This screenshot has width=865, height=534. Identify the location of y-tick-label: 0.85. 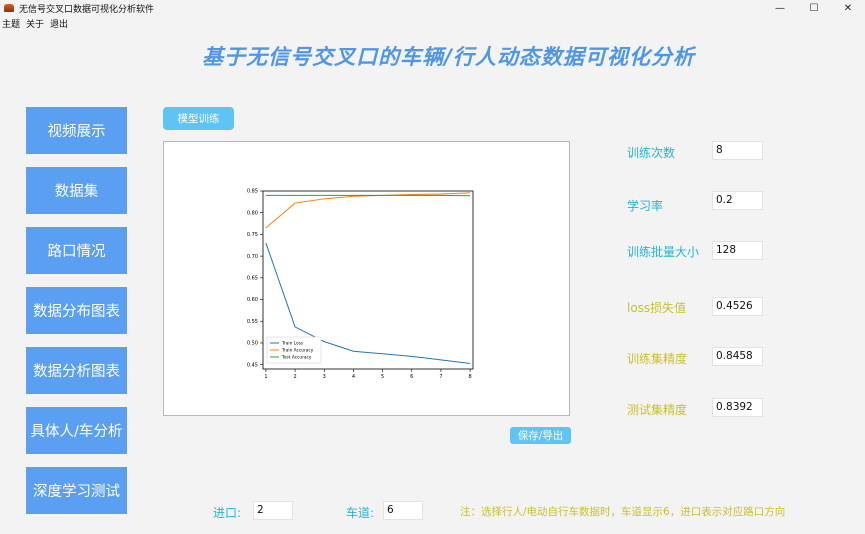
(252, 192).